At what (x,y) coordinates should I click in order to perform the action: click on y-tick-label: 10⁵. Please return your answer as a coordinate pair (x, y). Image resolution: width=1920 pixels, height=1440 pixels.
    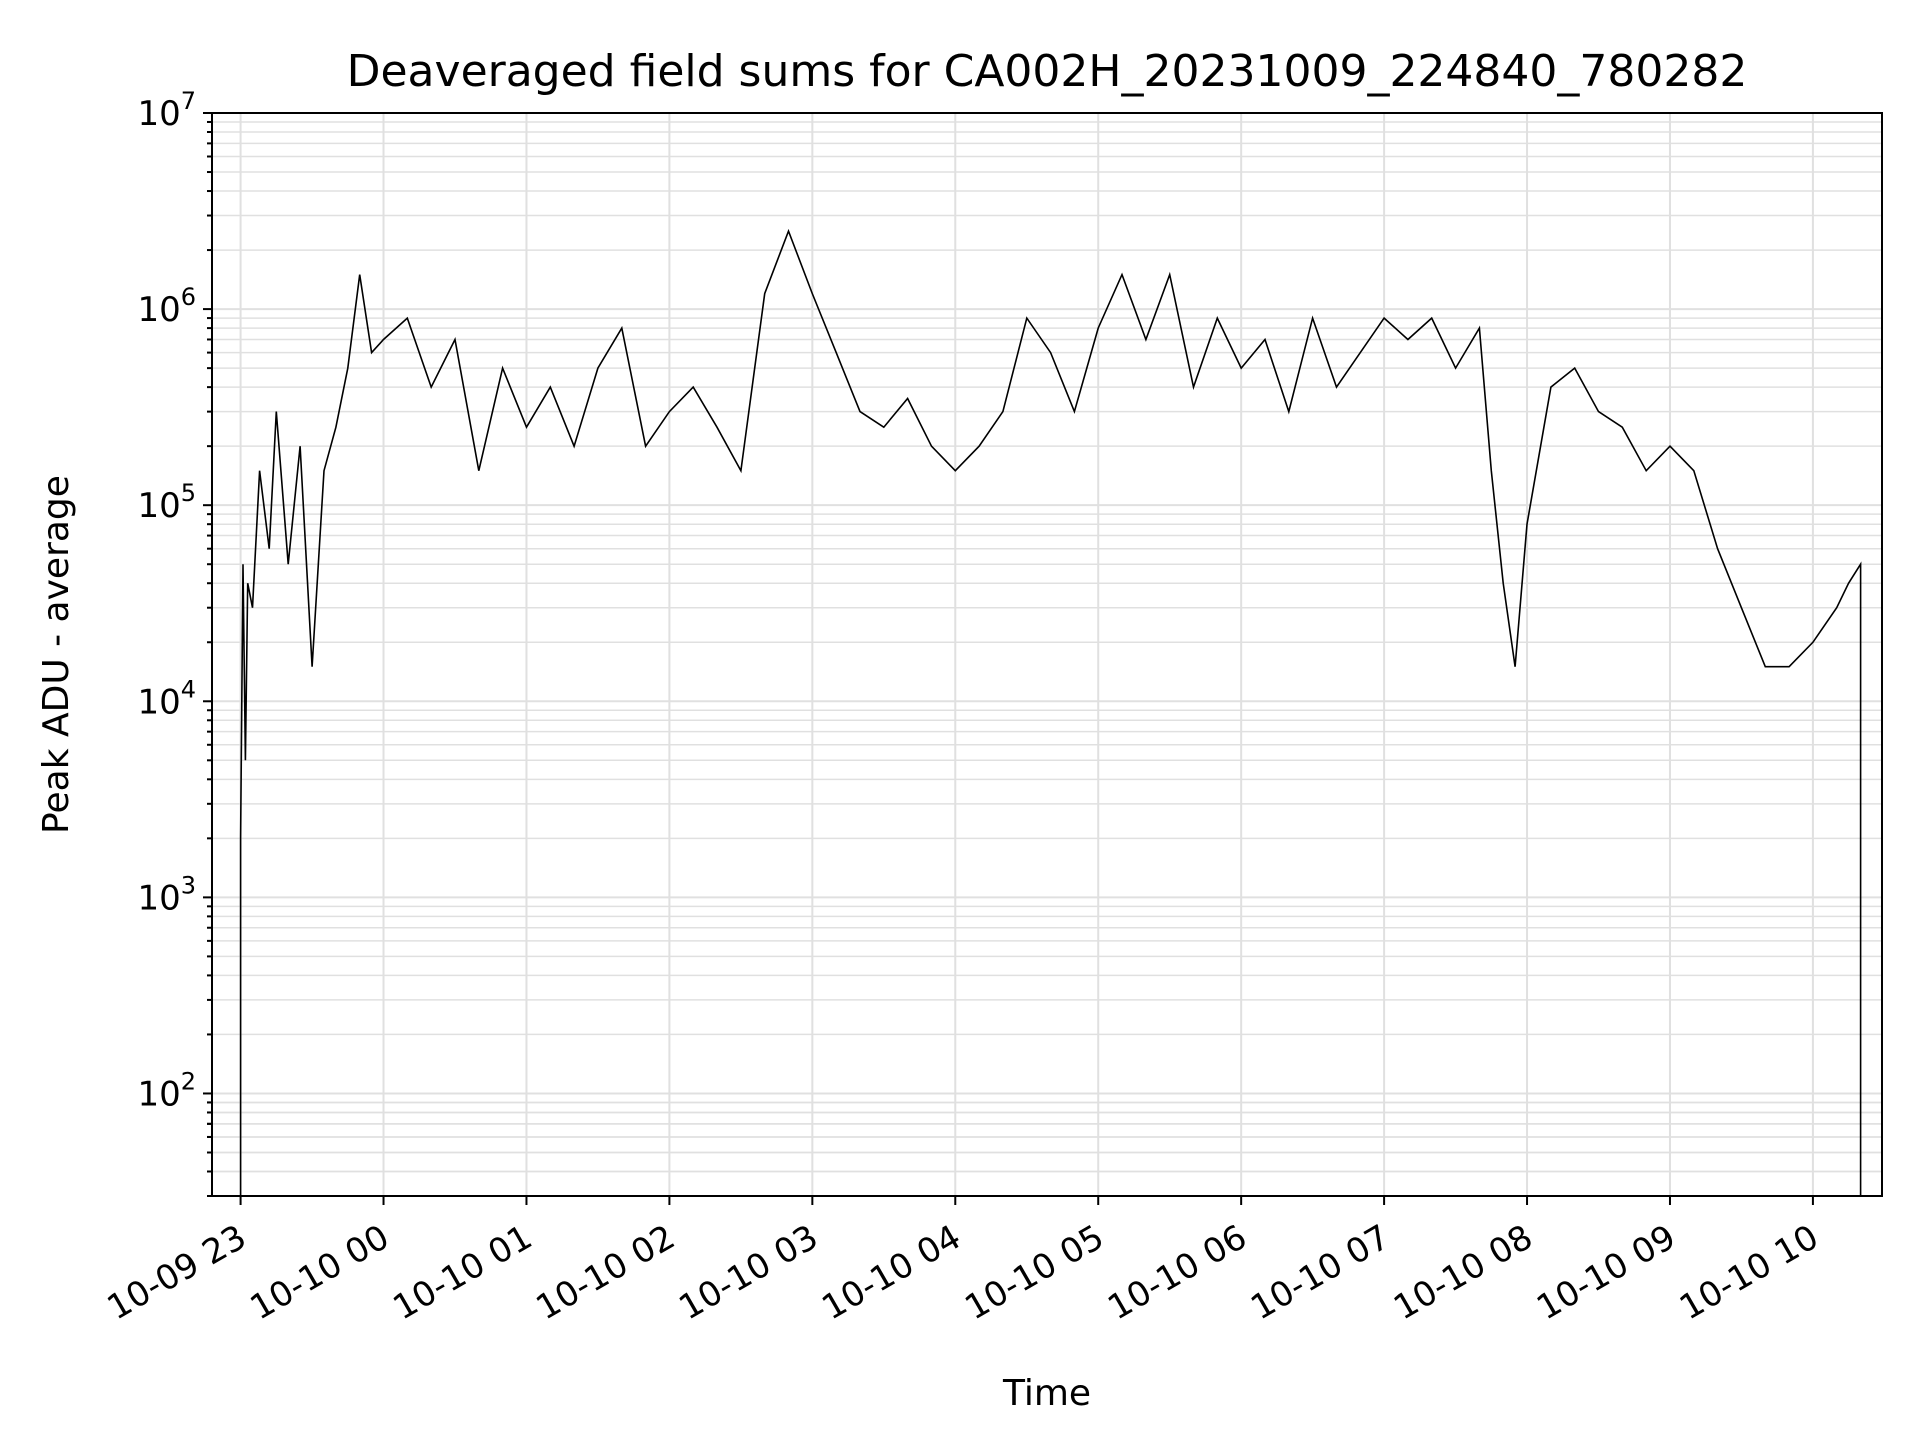
    Looking at the image, I should click on (166, 502).